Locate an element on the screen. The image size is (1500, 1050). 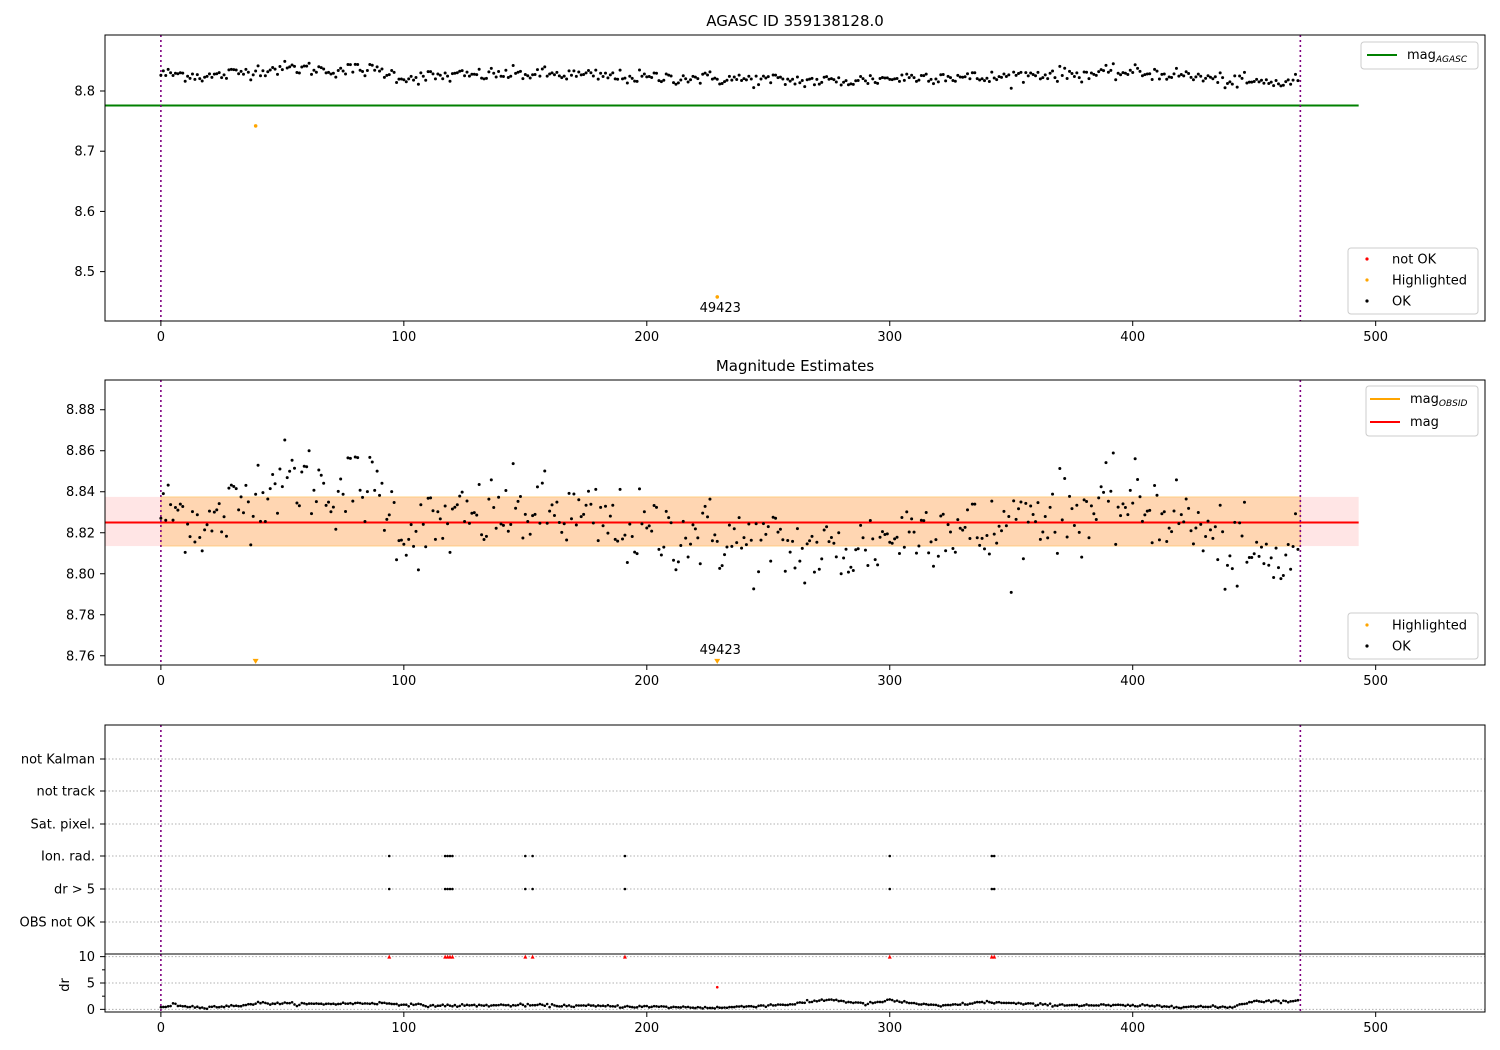
y-tick-label: 8.7 is located at coordinates (84, 152).